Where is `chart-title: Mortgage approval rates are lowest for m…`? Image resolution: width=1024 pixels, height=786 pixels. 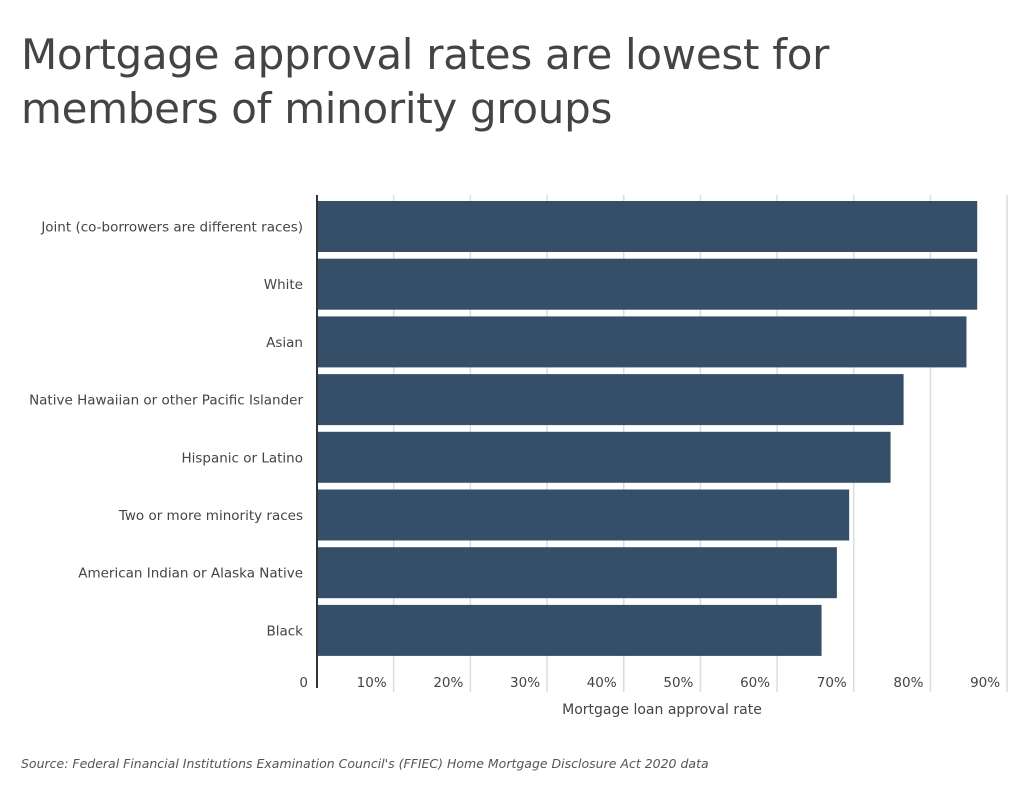
chart-title: Mortgage approval rates are lowest for m… is located at coordinates (425, 81).